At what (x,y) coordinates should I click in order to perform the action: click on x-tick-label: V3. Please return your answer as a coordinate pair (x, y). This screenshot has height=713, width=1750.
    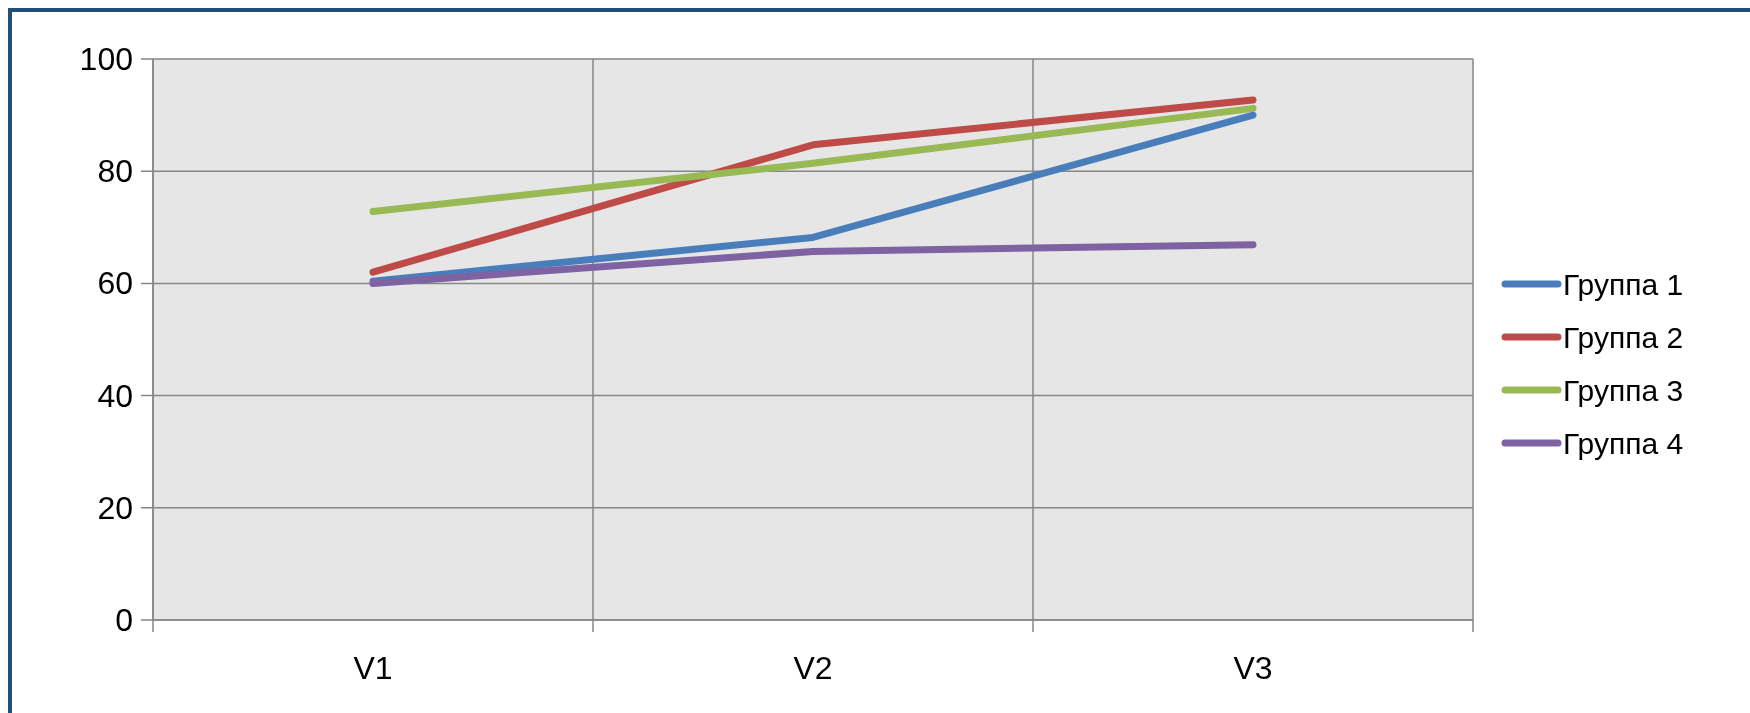
    Looking at the image, I should click on (1253, 668).